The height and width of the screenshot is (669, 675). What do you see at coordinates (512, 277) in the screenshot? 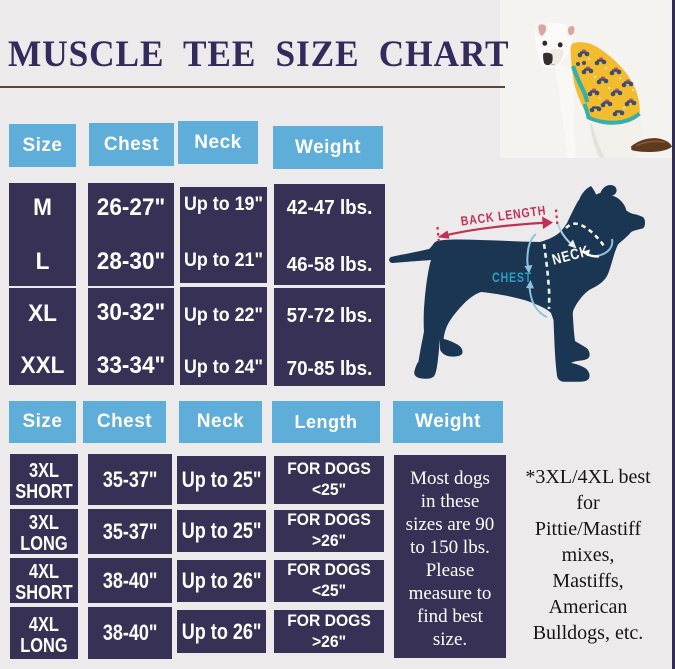
I see `svg-text: CHEST` at bounding box center [512, 277].